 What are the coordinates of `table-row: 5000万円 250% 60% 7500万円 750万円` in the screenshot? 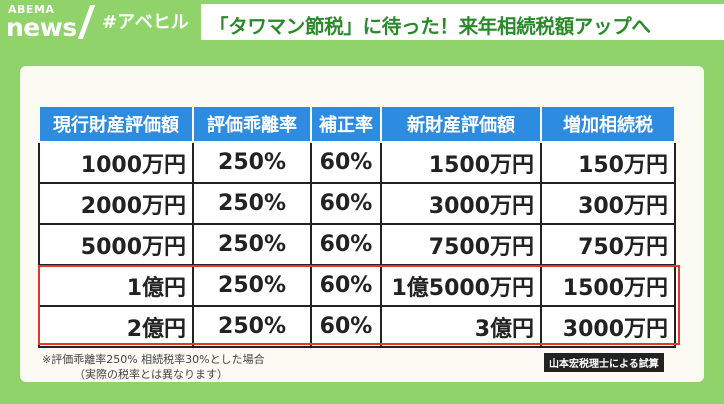 It's located at (357, 244).